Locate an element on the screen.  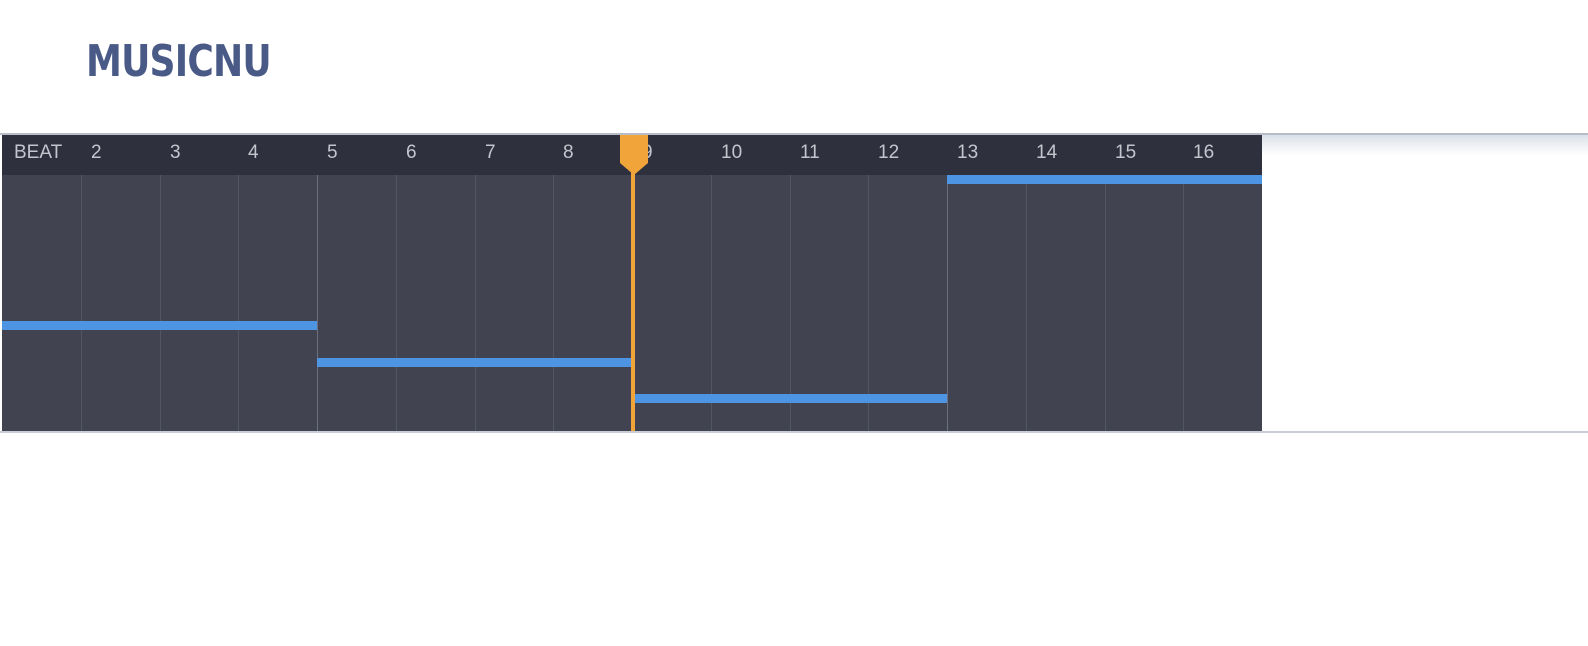
beat-number-label: 4 is located at coordinates (253, 152).